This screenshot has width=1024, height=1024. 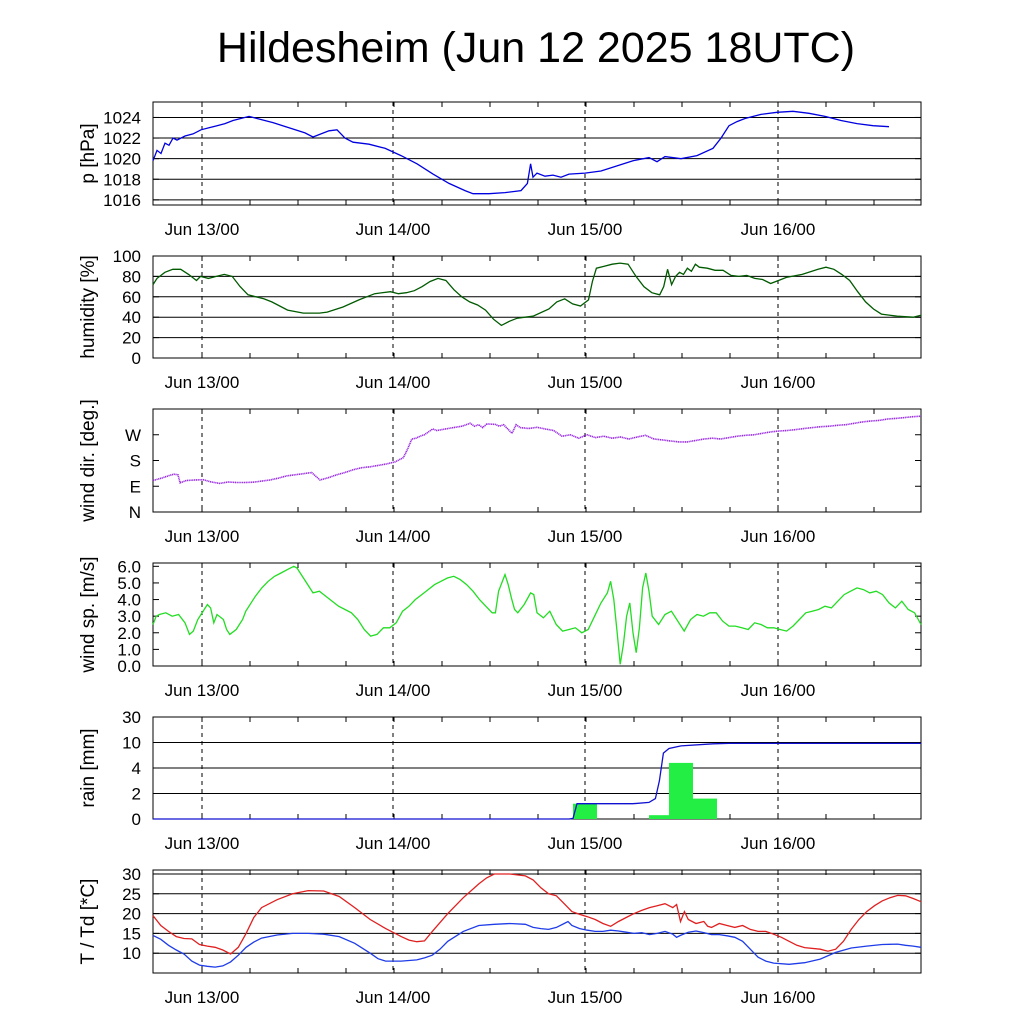 What do you see at coordinates (585, 690) in the screenshot?
I see `wind_speed-xtick-label: Jun 15/00` at bounding box center [585, 690].